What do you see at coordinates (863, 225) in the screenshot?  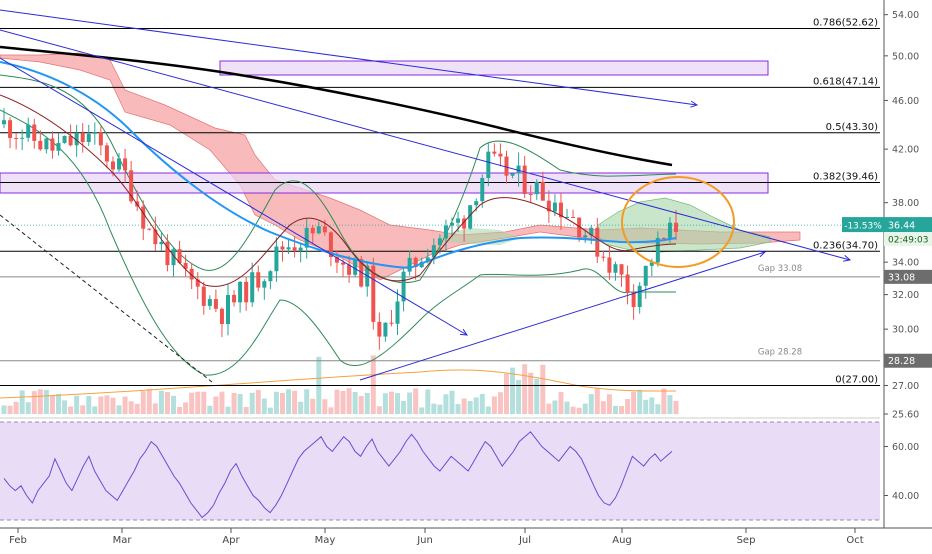 I see `change-badge` at bounding box center [863, 225].